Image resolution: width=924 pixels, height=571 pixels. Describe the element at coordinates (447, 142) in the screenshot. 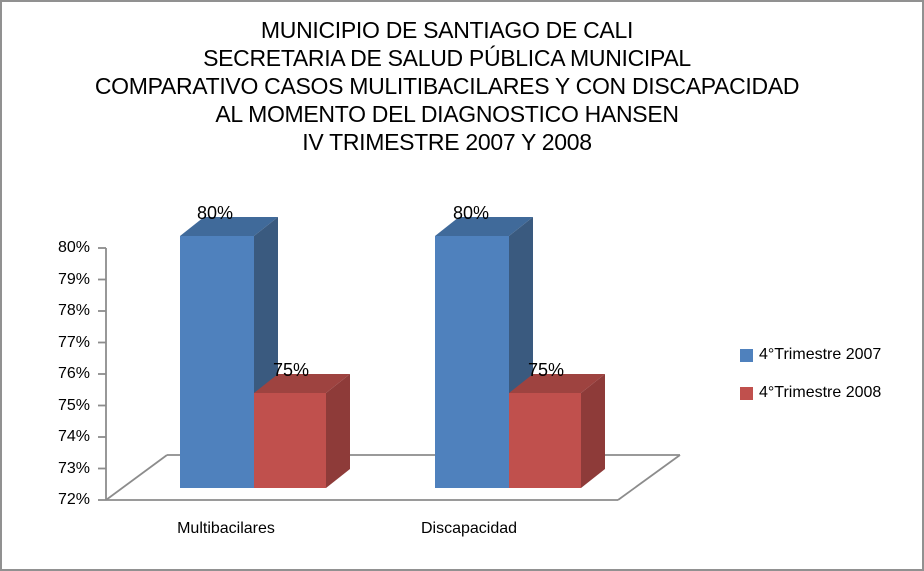

I see `chart-title-line-5: IV TRIMESTRE 2007 Y 2008` at that location.